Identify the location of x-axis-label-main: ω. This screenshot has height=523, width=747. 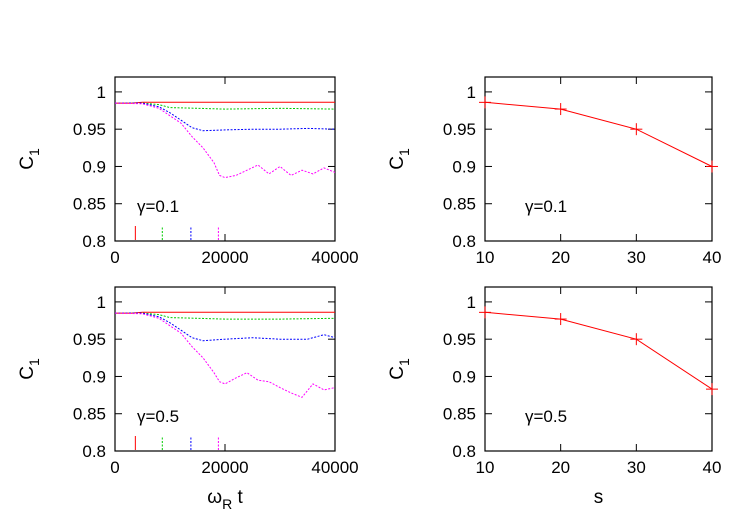
(214, 497).